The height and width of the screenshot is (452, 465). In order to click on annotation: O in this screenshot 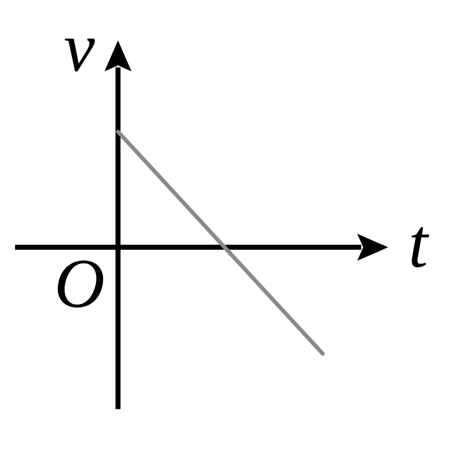, I will do `click(81, 284)`.